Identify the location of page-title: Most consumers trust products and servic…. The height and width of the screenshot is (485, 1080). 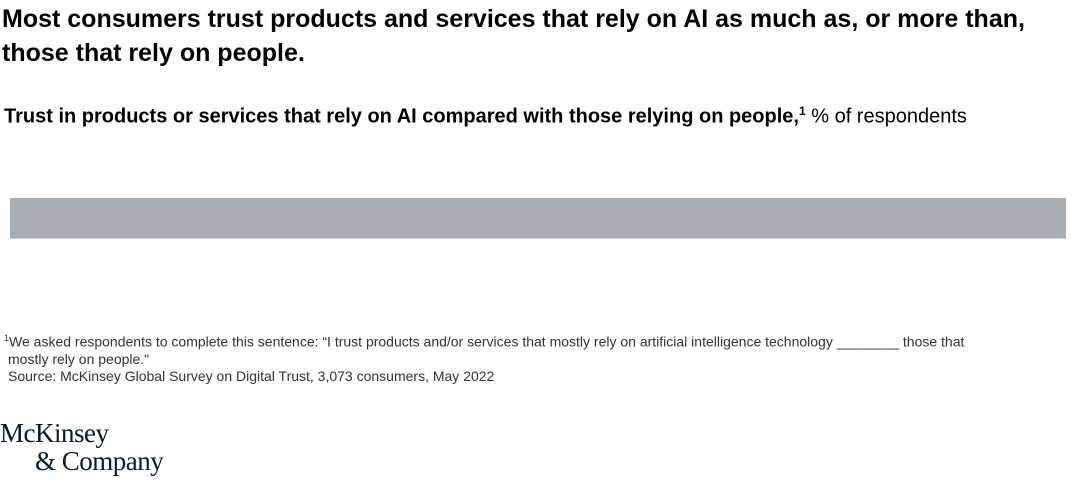
(513, 36).